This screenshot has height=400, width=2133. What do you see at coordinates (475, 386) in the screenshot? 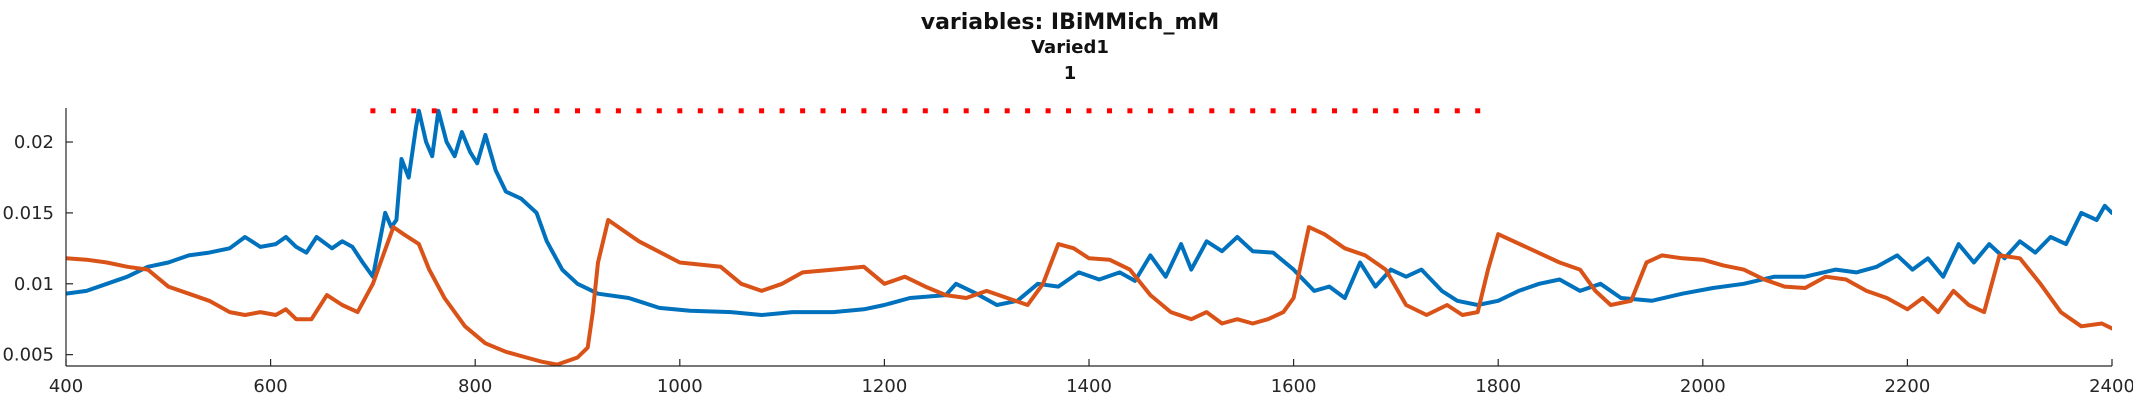
I see `x-tick-label: 800` at bounding box center [475, 386].